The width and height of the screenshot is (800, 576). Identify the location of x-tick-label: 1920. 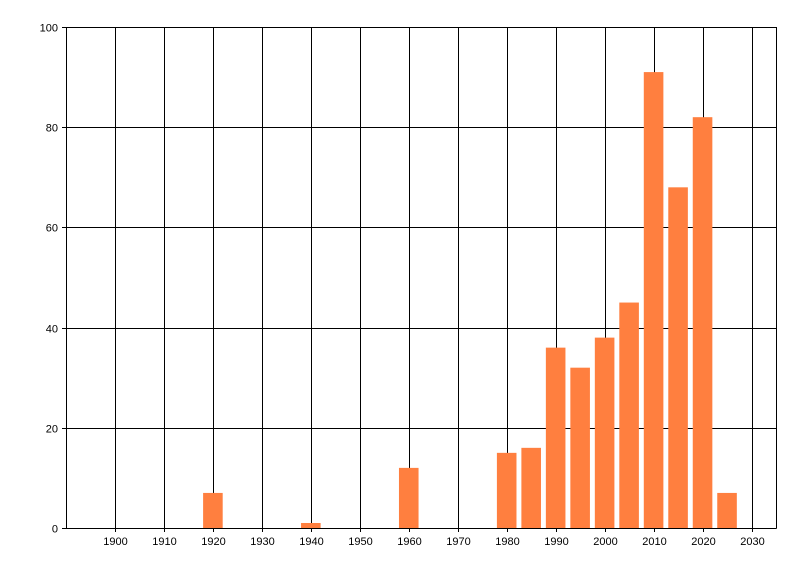
(213, 542).